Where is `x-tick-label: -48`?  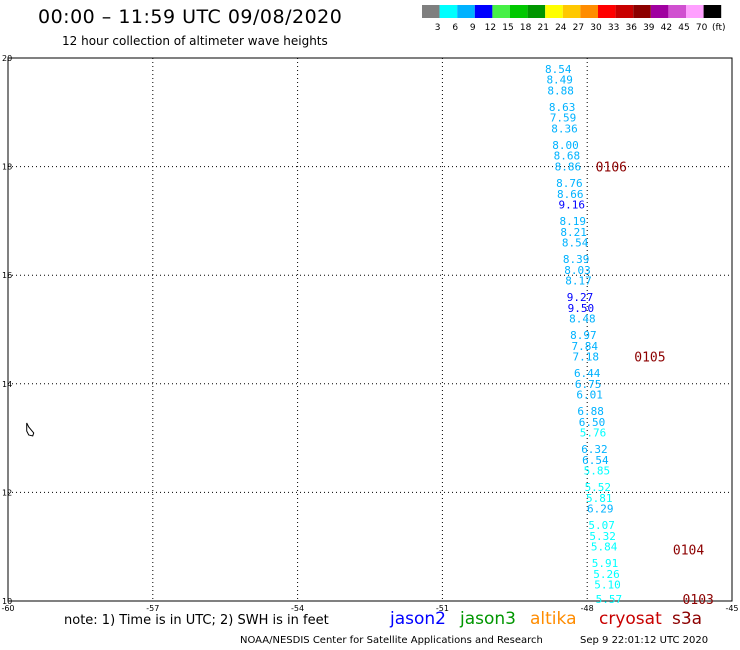
x-tick-label: -48 is located at coordinates (587, 608).